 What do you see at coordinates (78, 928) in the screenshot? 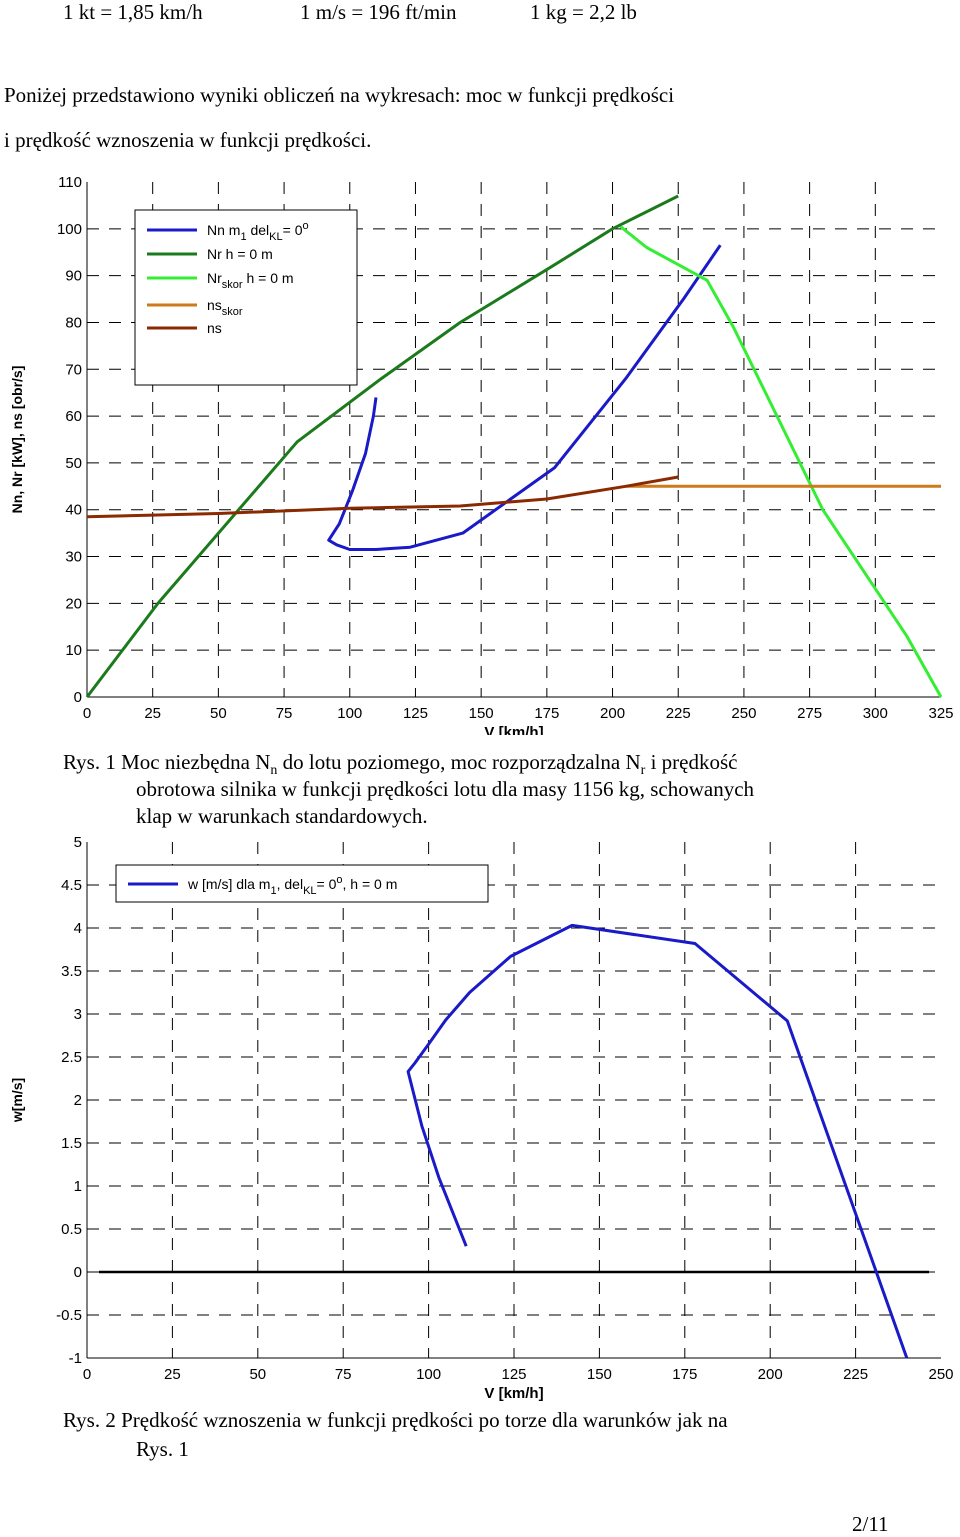
I see `y-tick-label: 4` at bounding box center [78, 928].